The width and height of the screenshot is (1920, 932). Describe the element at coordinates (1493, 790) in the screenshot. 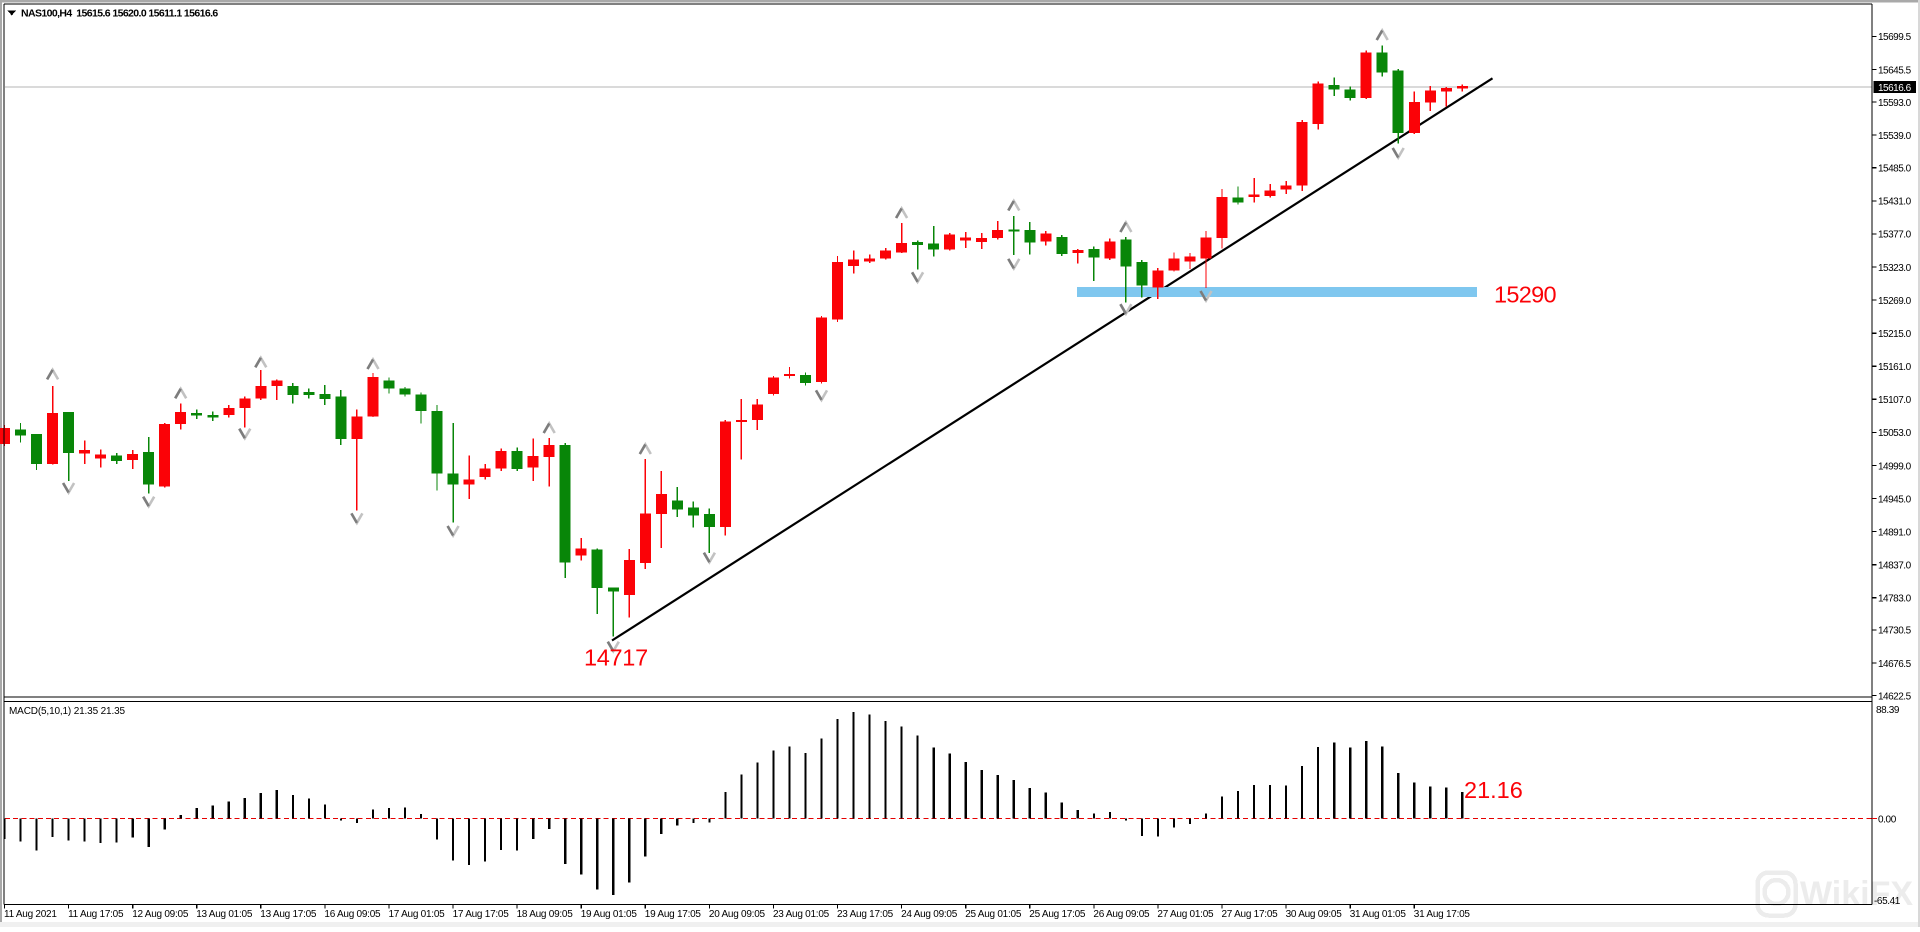

I see `svg-text: 21.16` at that location.